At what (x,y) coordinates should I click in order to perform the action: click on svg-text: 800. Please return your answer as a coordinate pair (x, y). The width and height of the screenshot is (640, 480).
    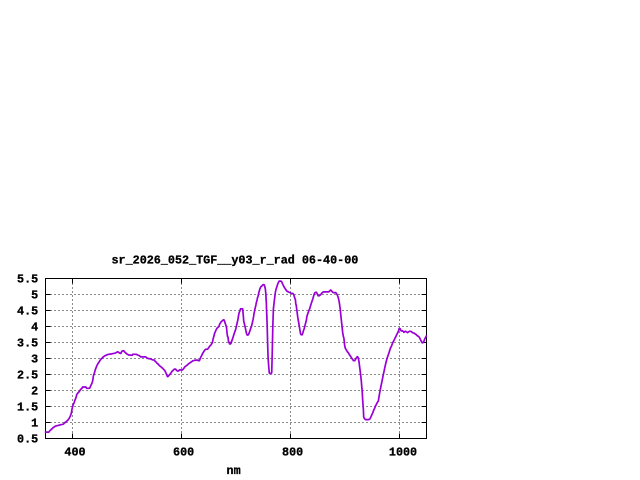
    Looking at the image, I should click on (292, 453).